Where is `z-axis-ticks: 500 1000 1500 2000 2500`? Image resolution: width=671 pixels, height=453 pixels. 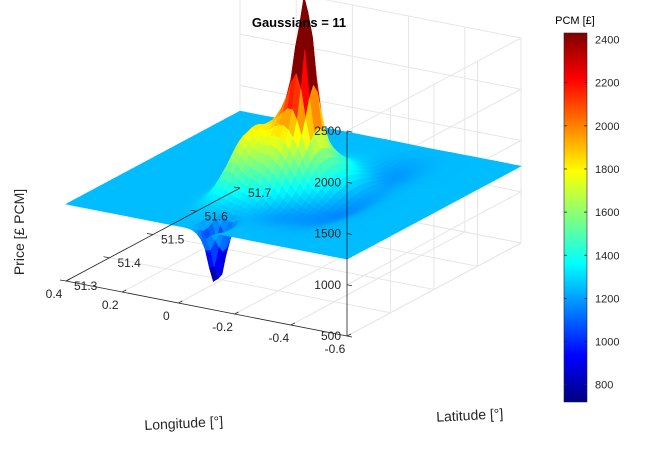 z-axis-ticks: 500 1000 1500 2000 2500 is located at coordinates (333, 233).